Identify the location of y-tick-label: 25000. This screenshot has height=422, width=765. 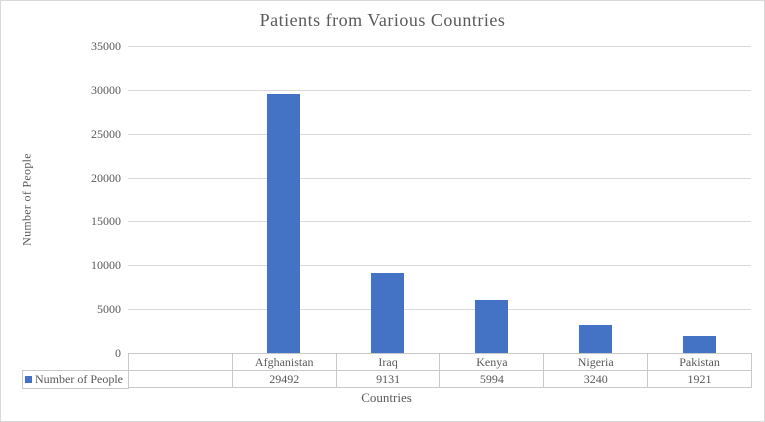
(106, 134).